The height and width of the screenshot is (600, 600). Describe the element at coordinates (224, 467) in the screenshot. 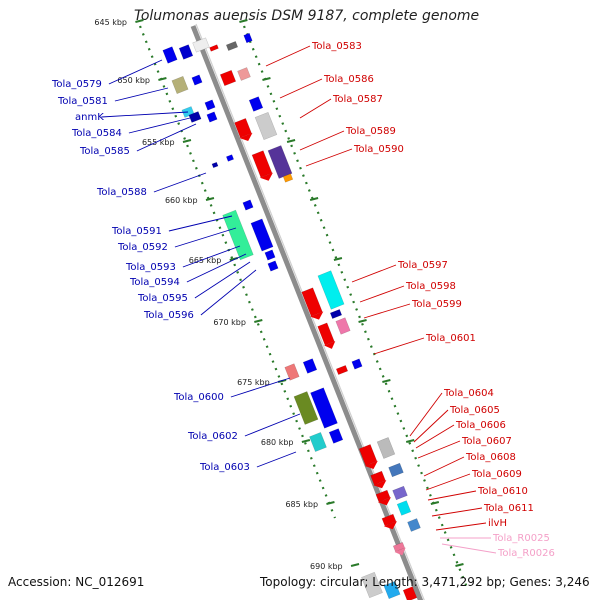

I see `left-gene-label: Tola_0603` at that location.